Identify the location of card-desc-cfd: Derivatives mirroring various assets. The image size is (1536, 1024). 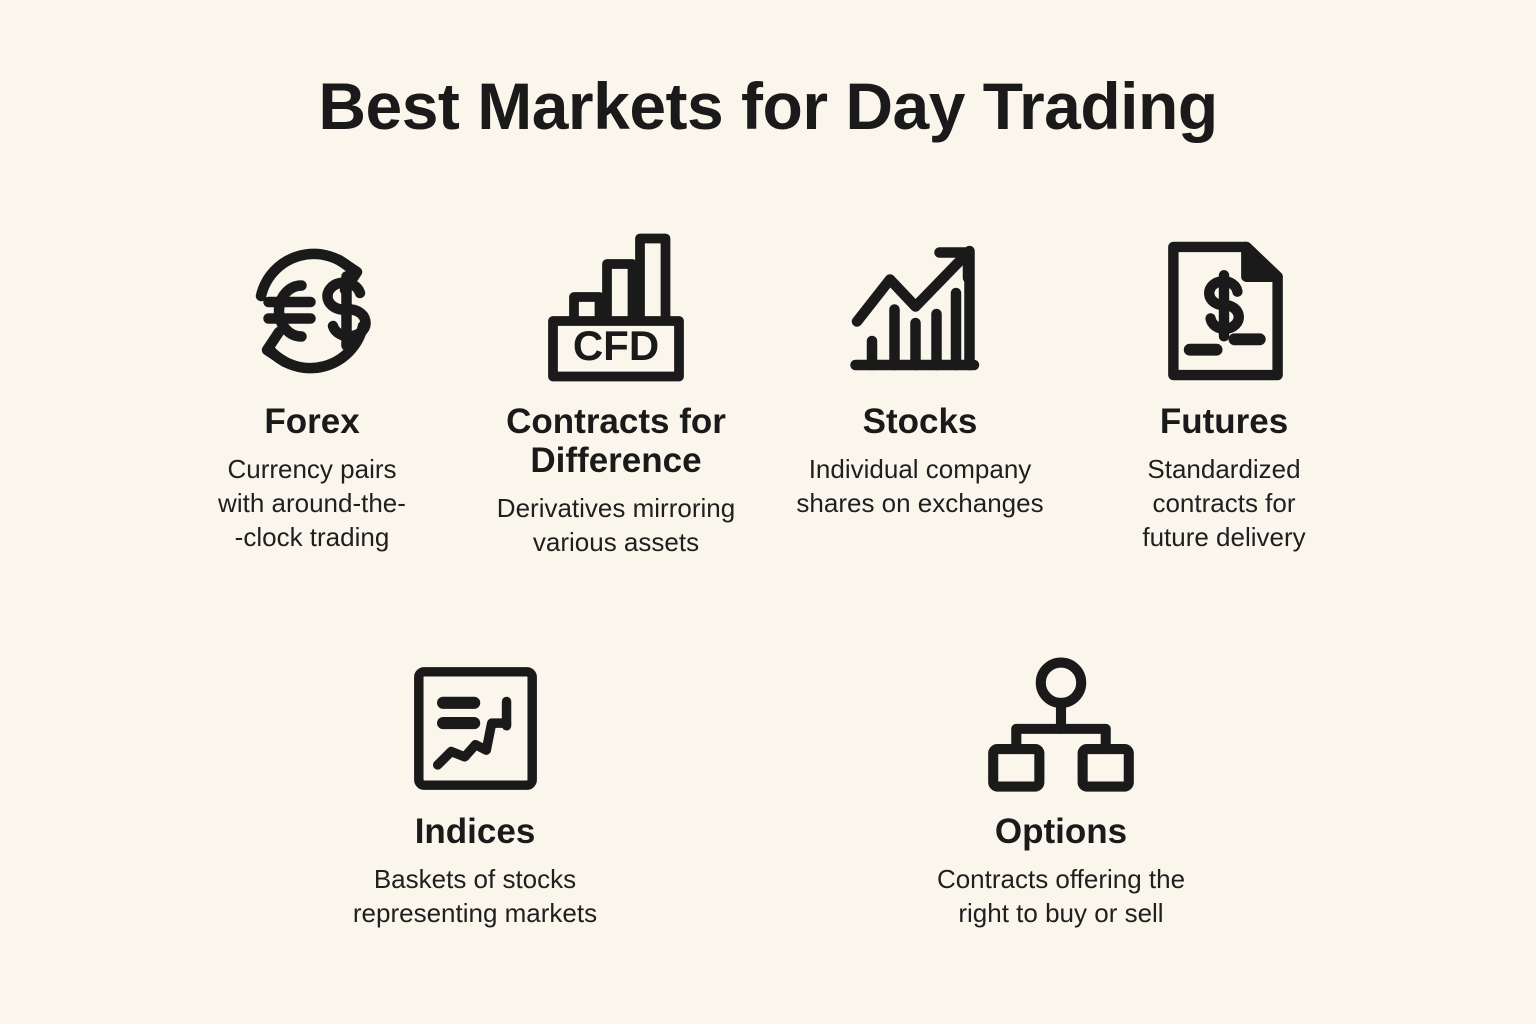
(616, 525).